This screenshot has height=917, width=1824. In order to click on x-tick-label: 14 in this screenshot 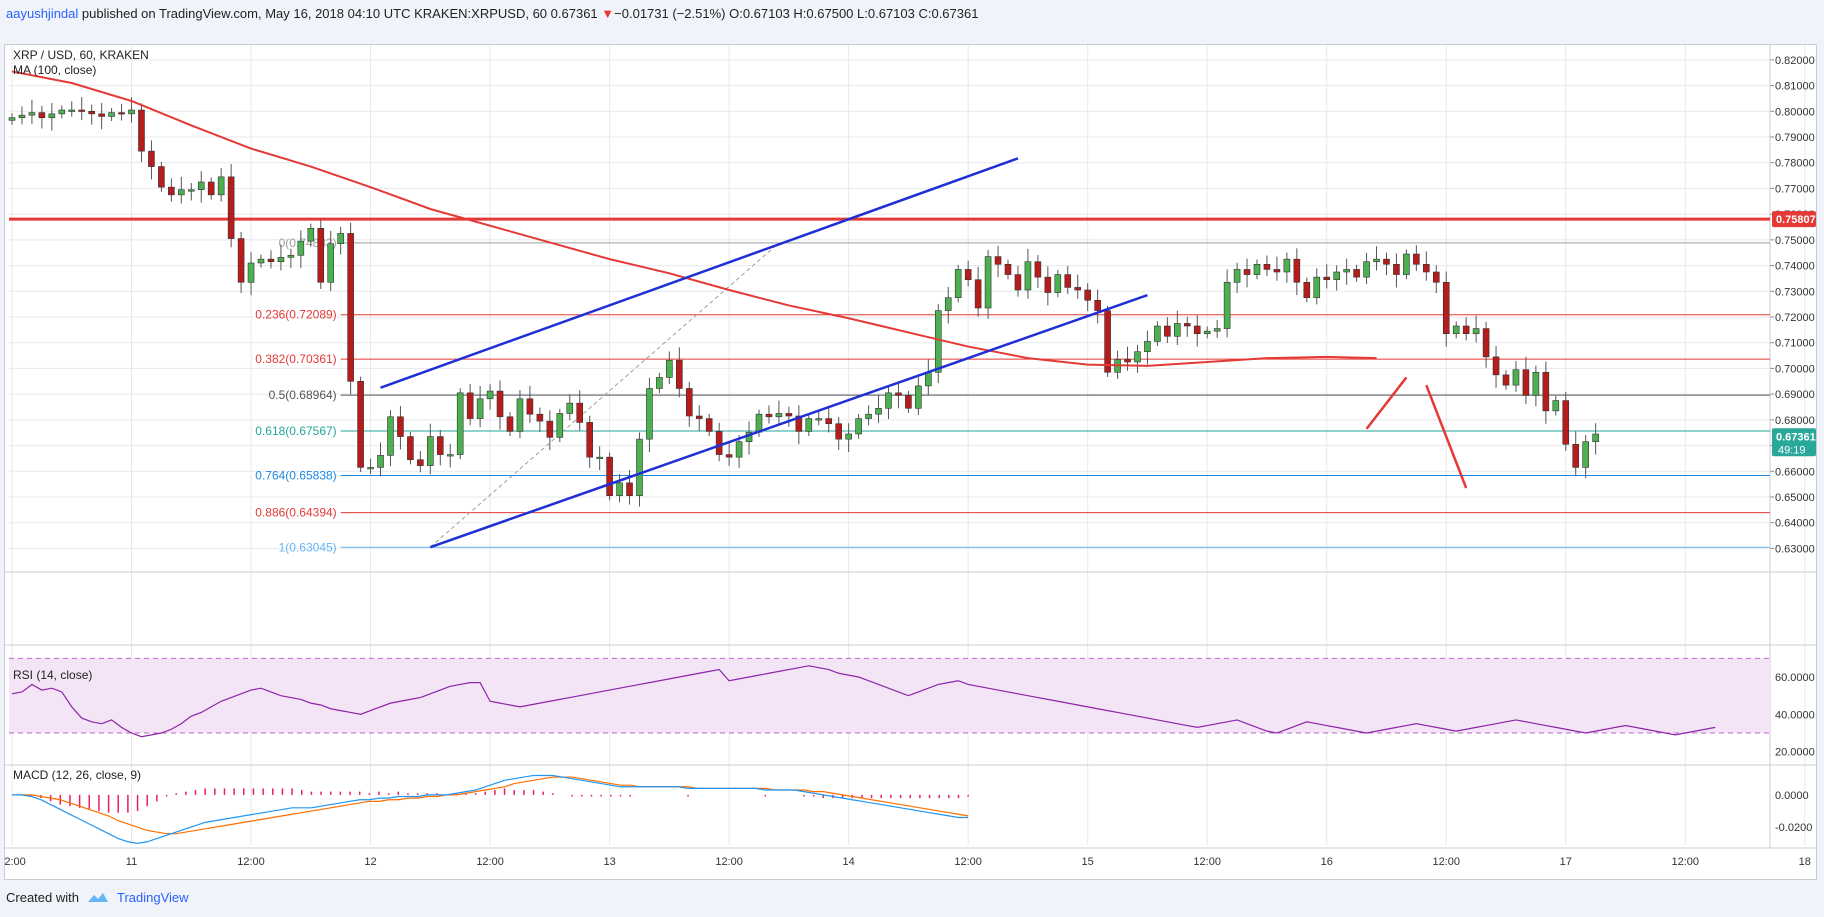, I will do `click(849, 862)`.